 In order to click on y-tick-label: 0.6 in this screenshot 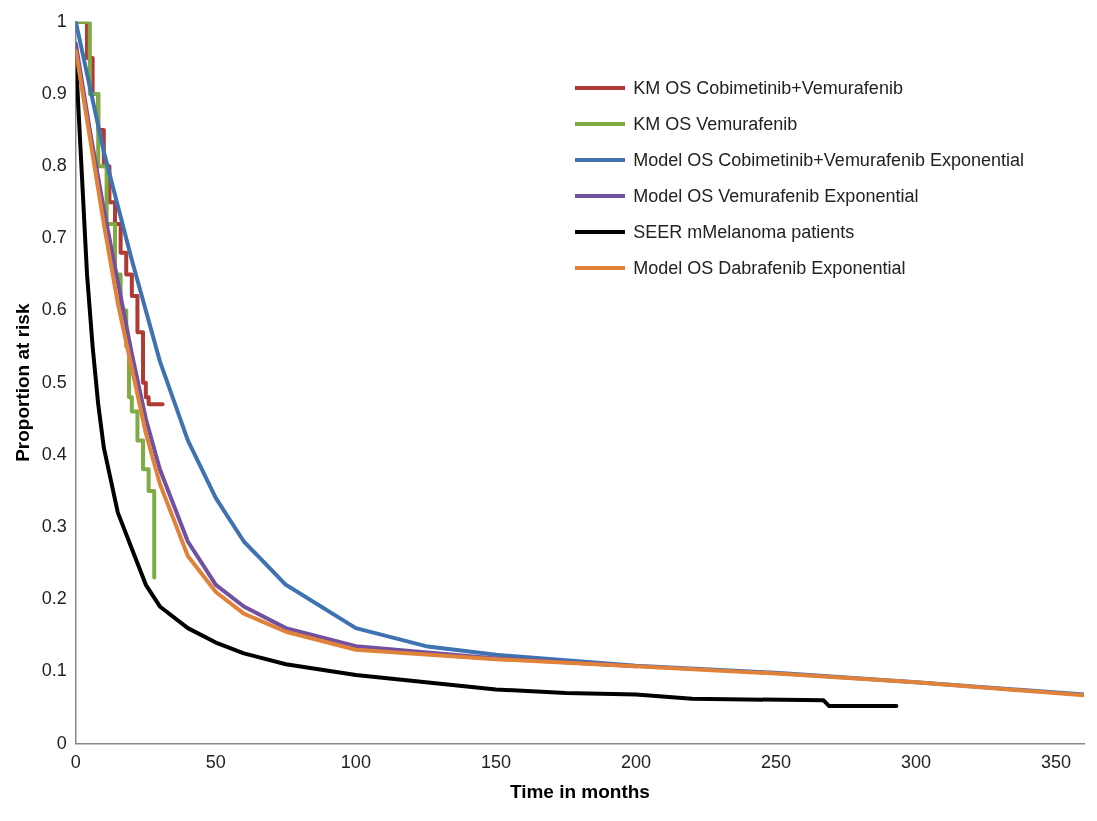, I will do `click(54, 309)`.